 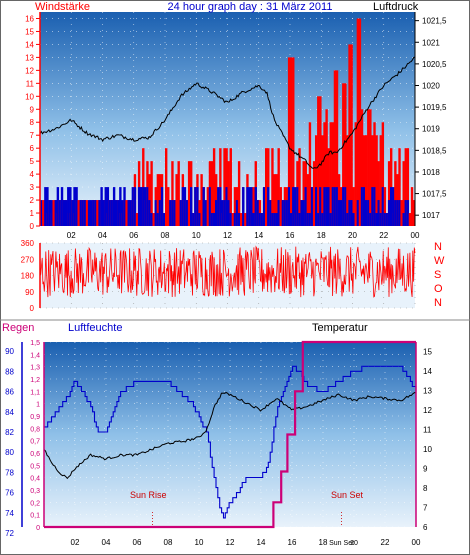 I want to click on right-tick-label: 1018,5, so click(x=434, y=150).